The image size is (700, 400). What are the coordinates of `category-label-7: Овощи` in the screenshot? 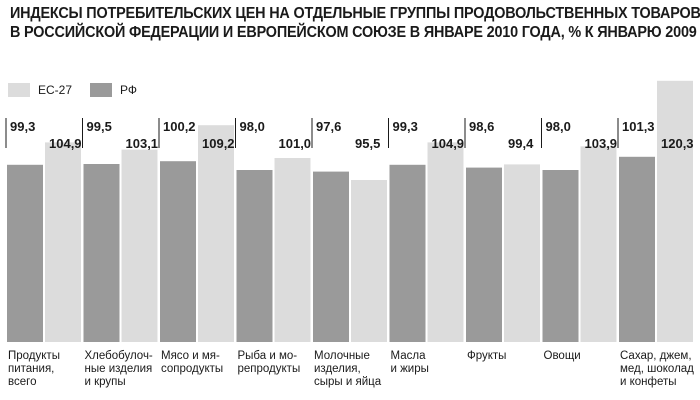 It's located at (562, 356).